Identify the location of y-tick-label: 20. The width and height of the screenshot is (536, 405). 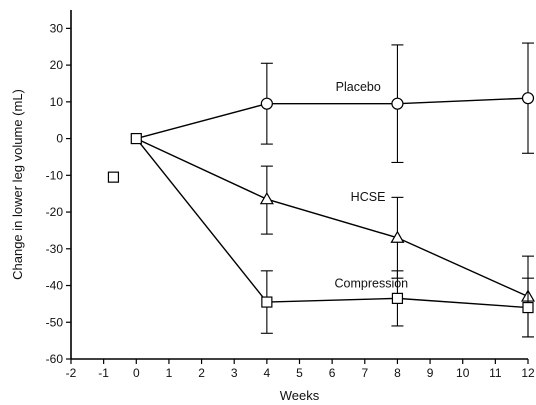
(57, 65).